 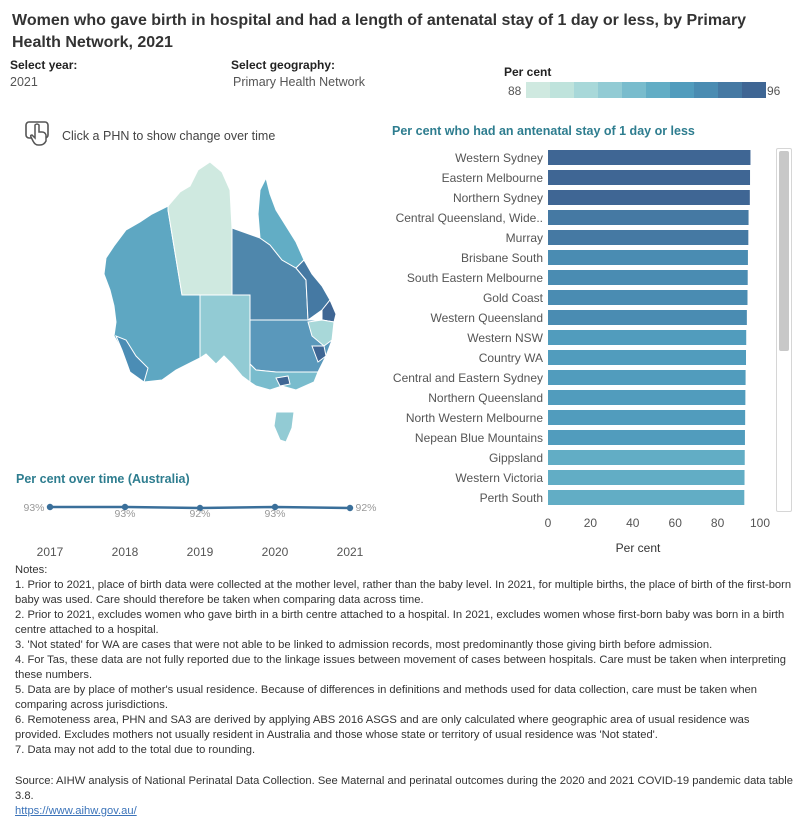 What do you see at coordinates (190, 524) in the screenshot?
I see `australia-line-chart: 93% 2017 93% 2018 92% 2019 93% 2020 92% 2021` at bounding box center [190, 524].